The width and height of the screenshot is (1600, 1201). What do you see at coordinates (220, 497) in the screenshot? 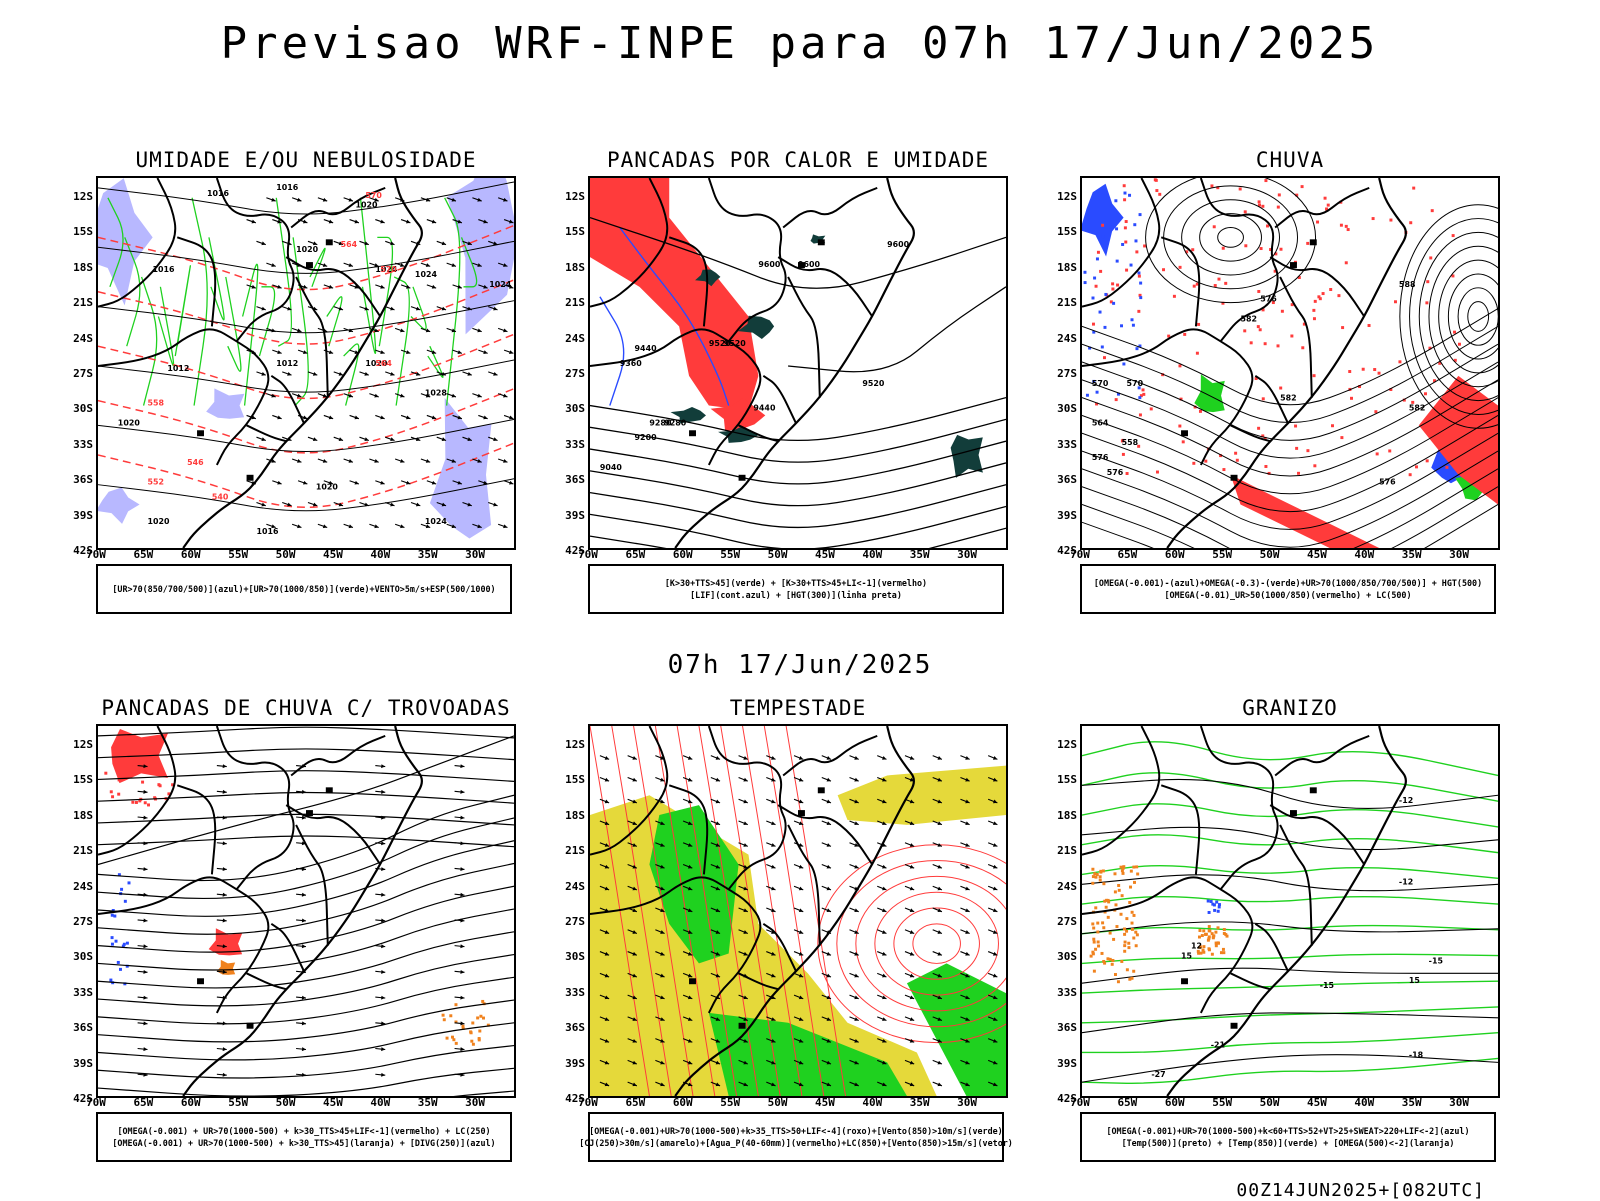
I see `contour-label: 540` at bounding box center [220, 497].